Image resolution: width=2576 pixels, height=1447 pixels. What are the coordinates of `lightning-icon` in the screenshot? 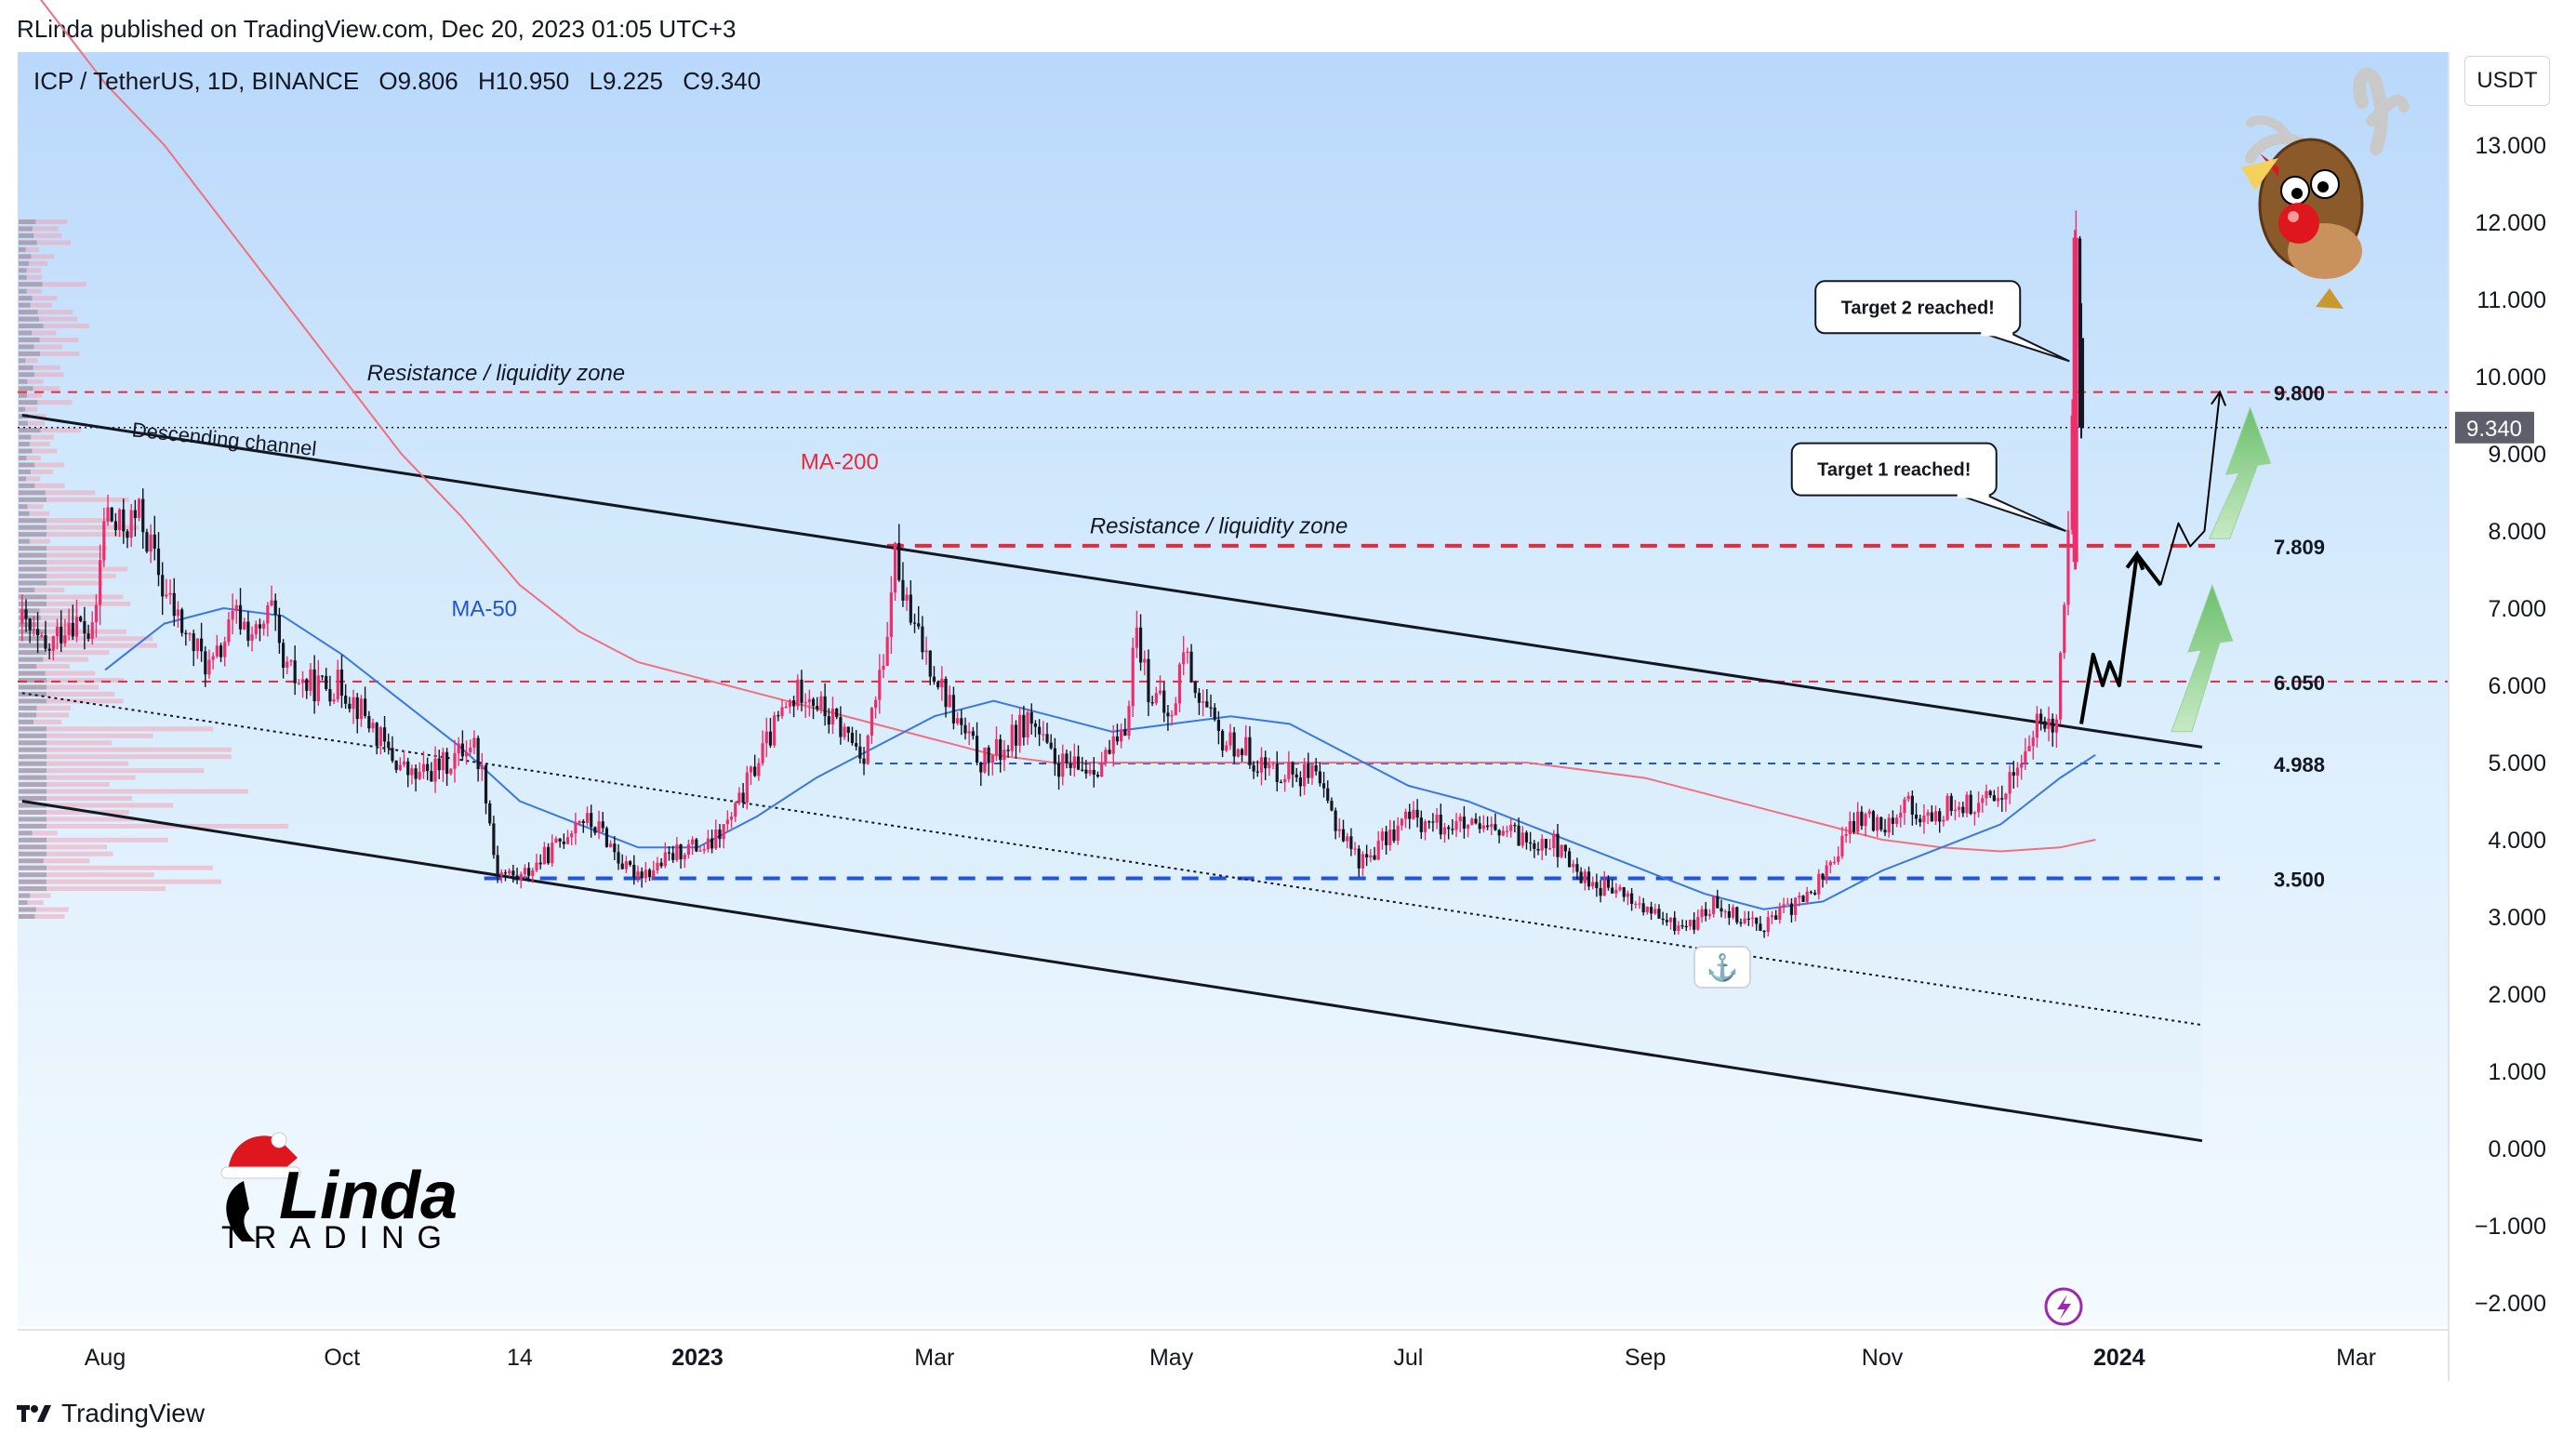 It's located at (2063, 1306).